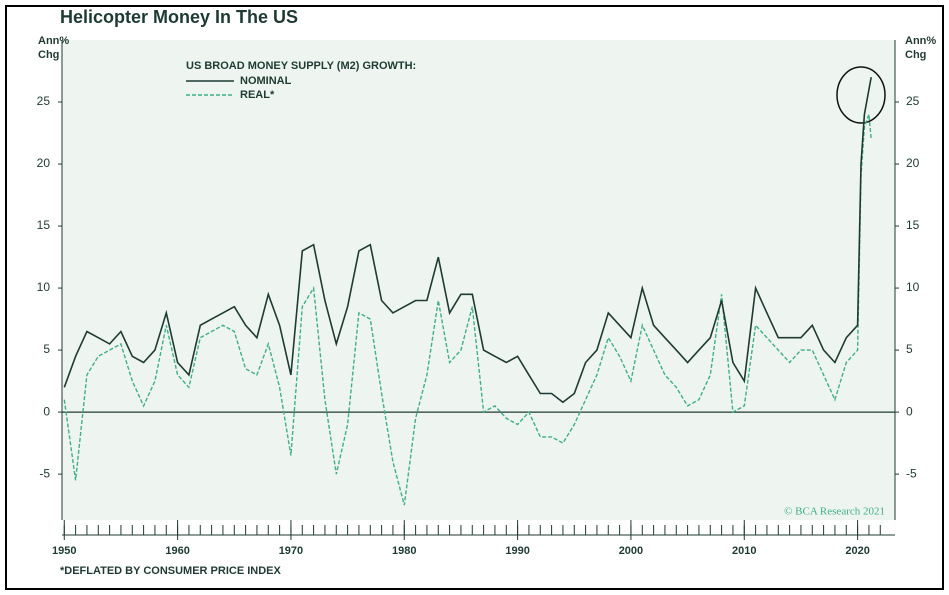 The height and width of the screenshot is (595, 949). What do you see at coordinates (177, 551) in the screenshot?
I see `x-tick-label: 1960` at bounding box center [177, 551].